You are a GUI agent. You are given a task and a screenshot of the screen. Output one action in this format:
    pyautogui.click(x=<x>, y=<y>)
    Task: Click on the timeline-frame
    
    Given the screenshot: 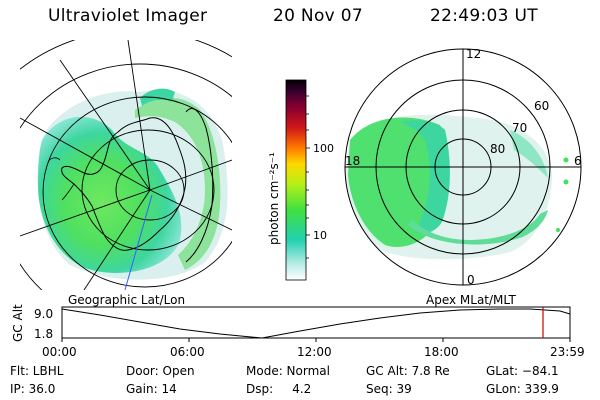 What is the action you would take?
    pyautogui.click(x=316, y=322)
    